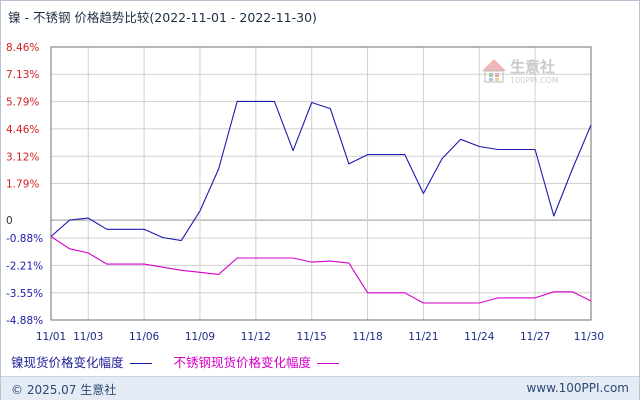 The image size is (640, 400). I want to click on x-tick-label: 11/01, so click(51, 337).